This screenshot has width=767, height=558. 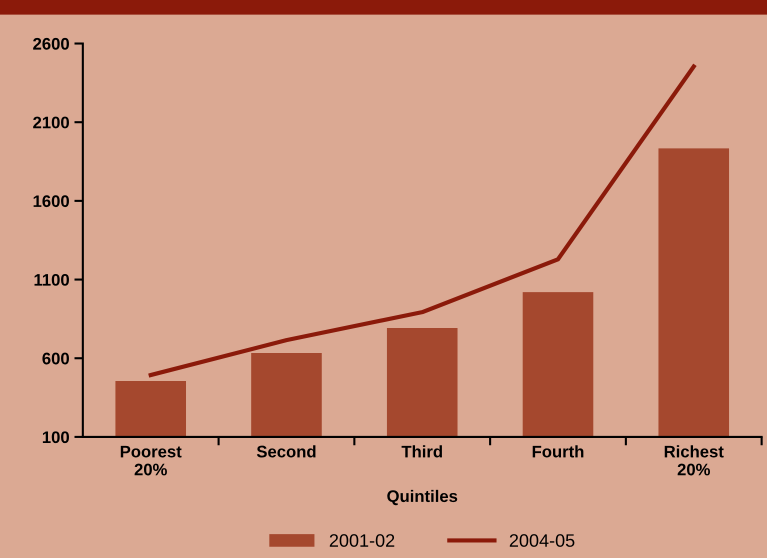 What do you see at coordinates (55, 358) in the screenshot?
I see `y-tick-label: 600` at bounding box center [55, 358].